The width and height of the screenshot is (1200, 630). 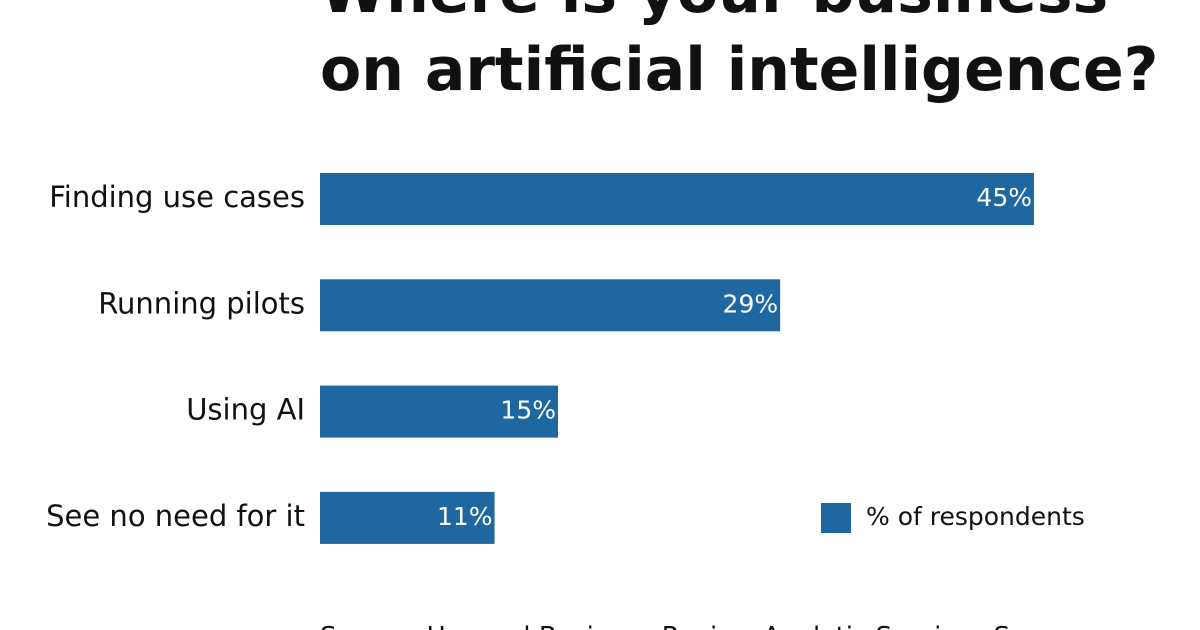 What do you see at coordinates (175, 516) in the screenshot?
I see `category-label: See no need for it` at bounding box center [175, 516].